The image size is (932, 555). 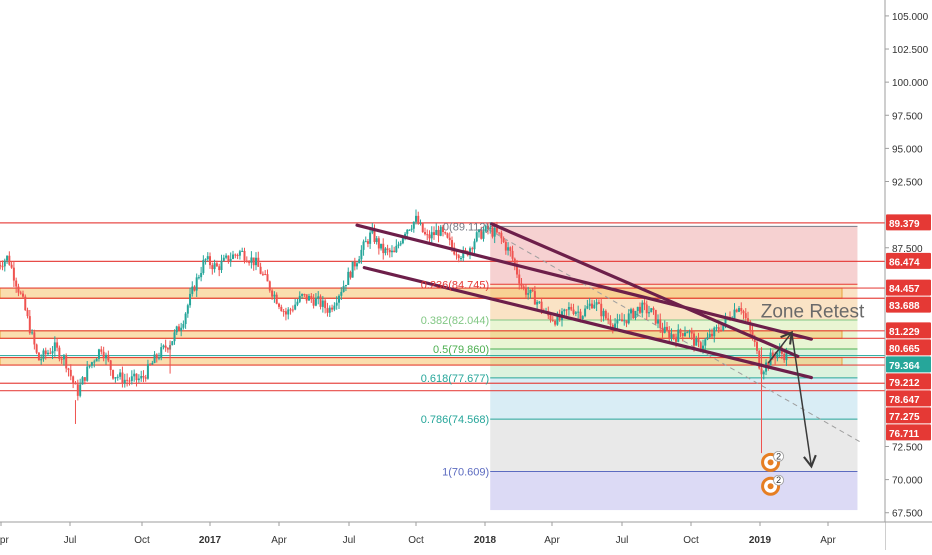 I want to click on price-axis-label: 105.000, so click(x=910, y=17).